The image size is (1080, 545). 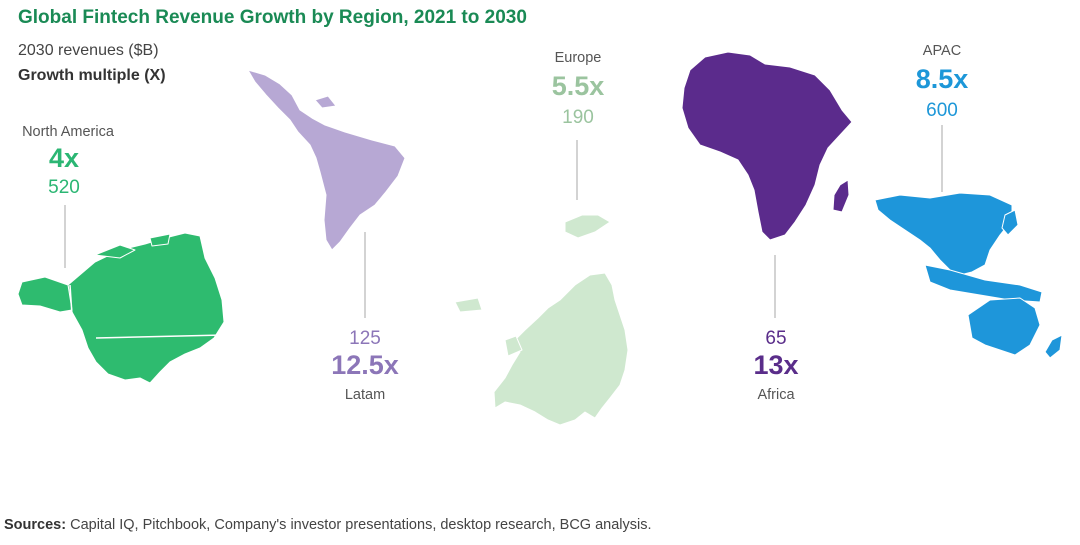 I want to click on label-apac-name: APAC, so click(x=942, y=51).